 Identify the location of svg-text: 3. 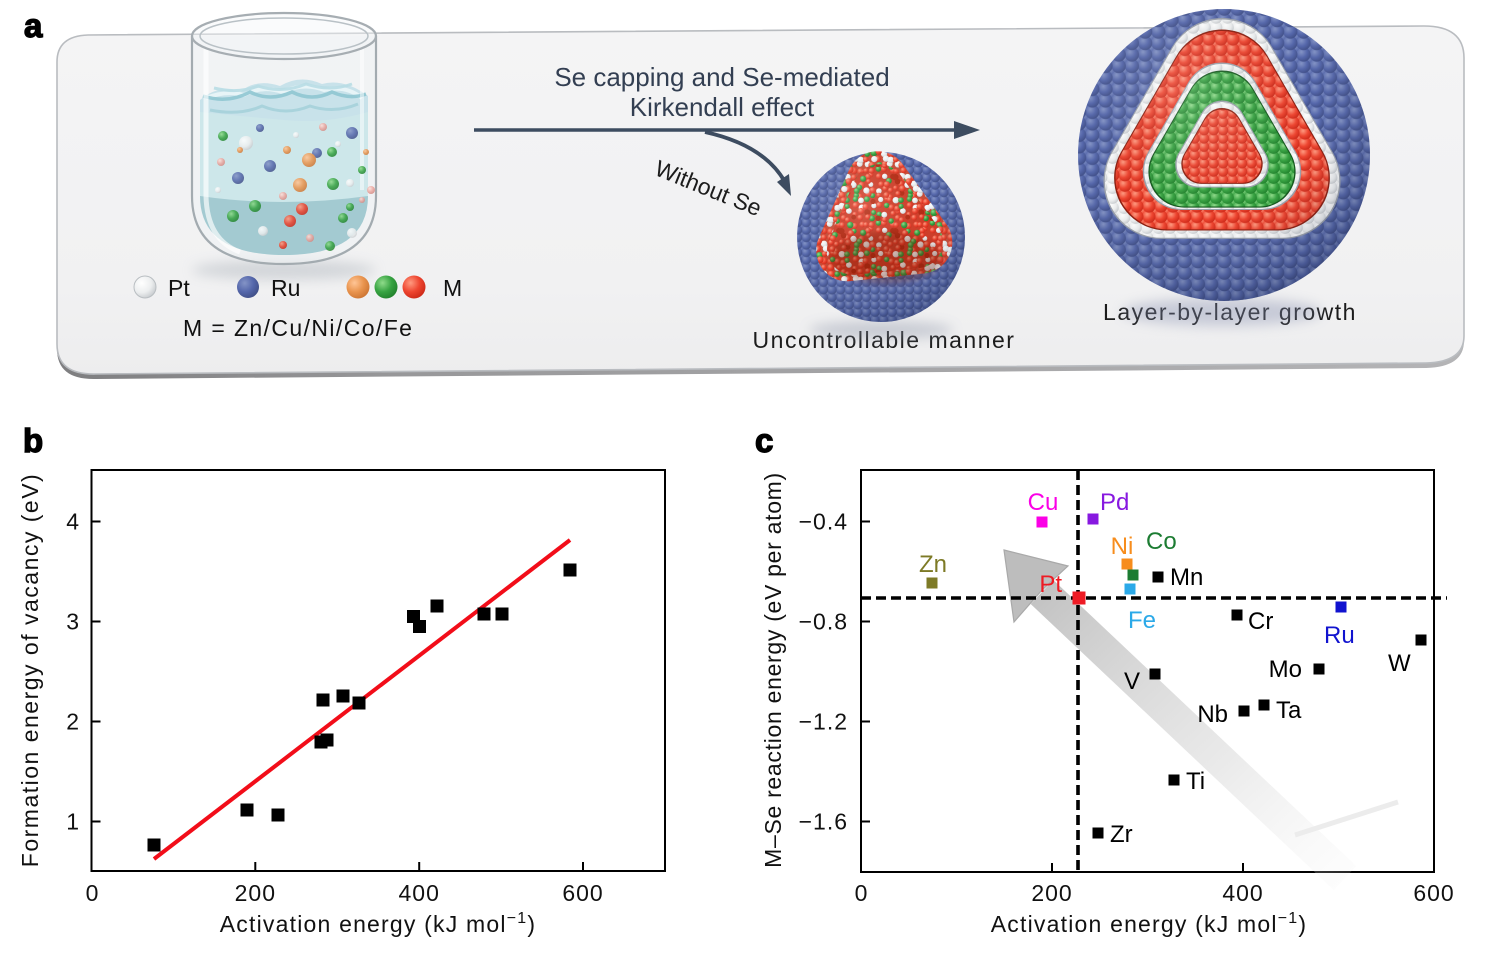
(73, 622).